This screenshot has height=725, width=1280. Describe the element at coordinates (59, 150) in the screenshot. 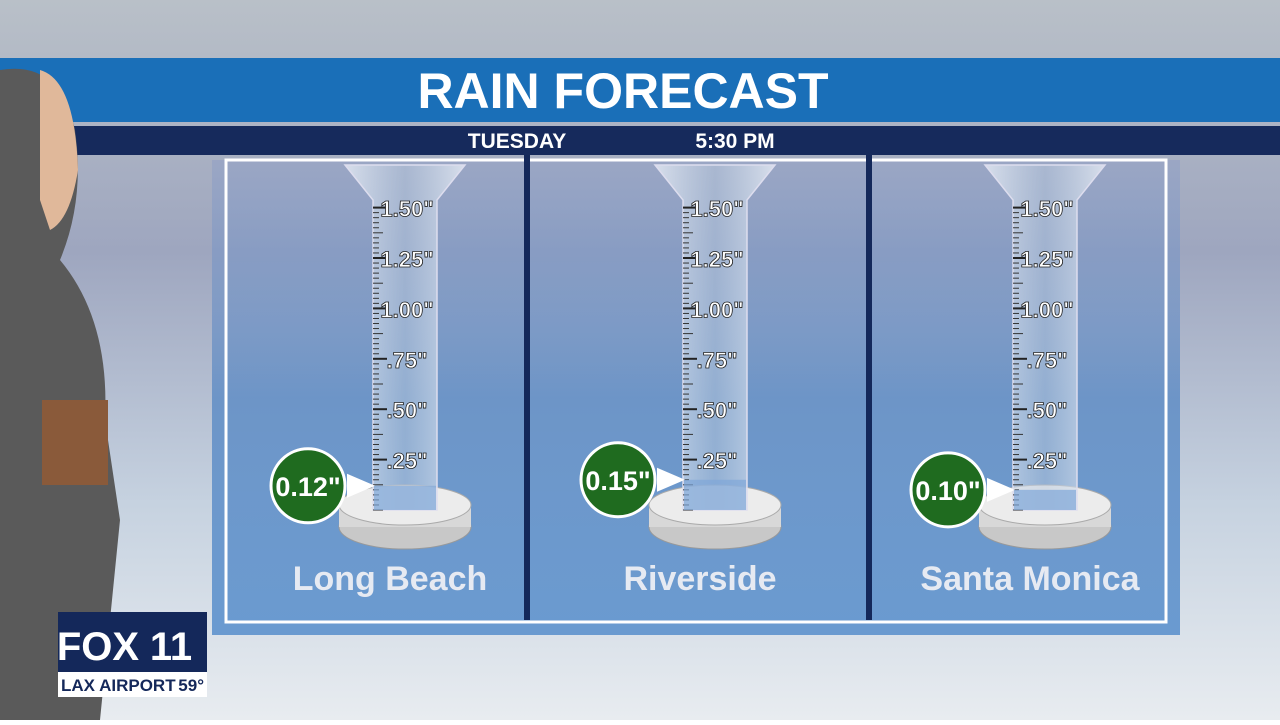

I see `presenter-face` at that location.